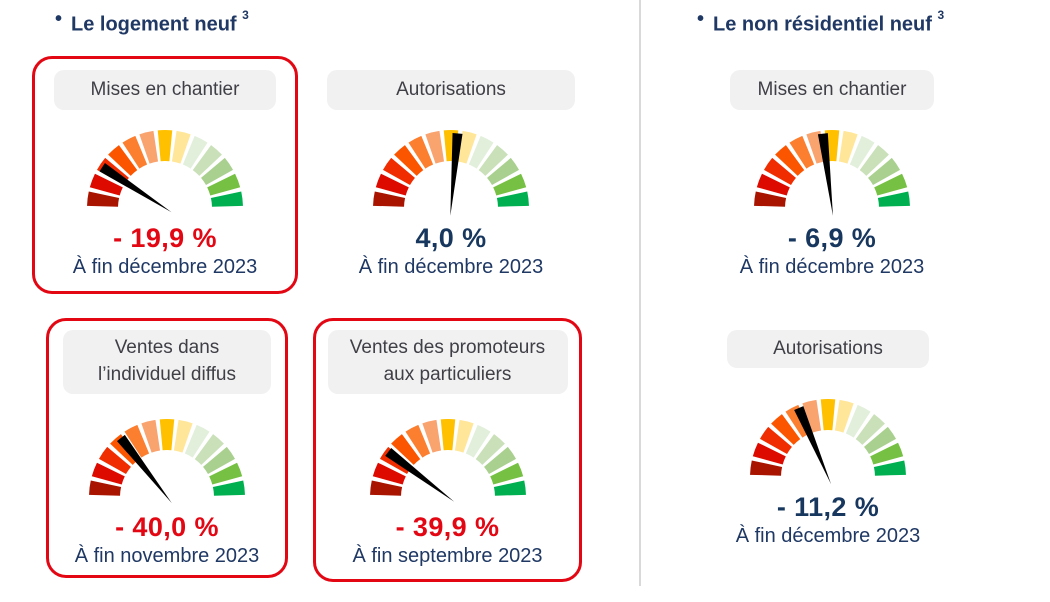 This screenshot has width=1050, height=602. Describe the element at coordinates (165, 238) in the screenshot. I see `gauge-value: - 19,9 %` at that location.